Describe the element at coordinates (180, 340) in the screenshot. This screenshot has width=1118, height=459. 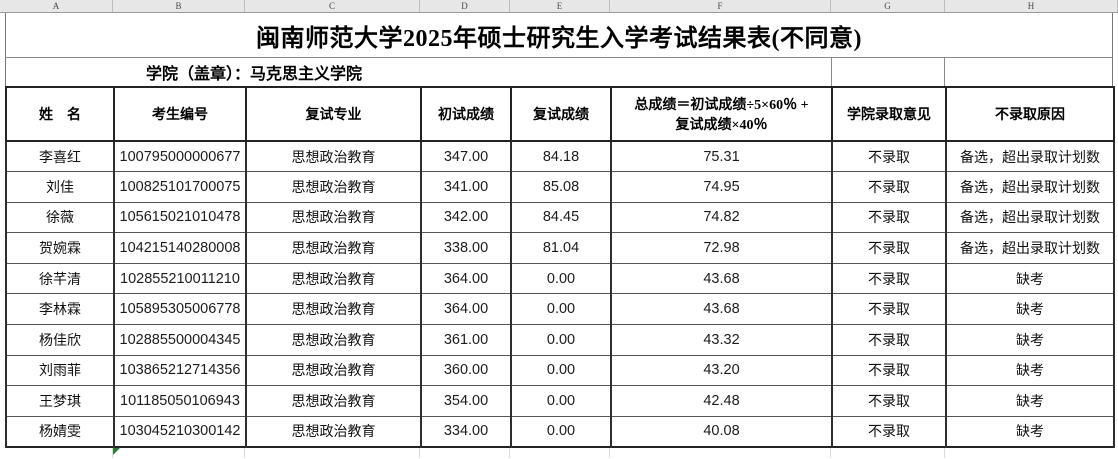
I see `cell-candidate-id: 102885500004345` at that location.